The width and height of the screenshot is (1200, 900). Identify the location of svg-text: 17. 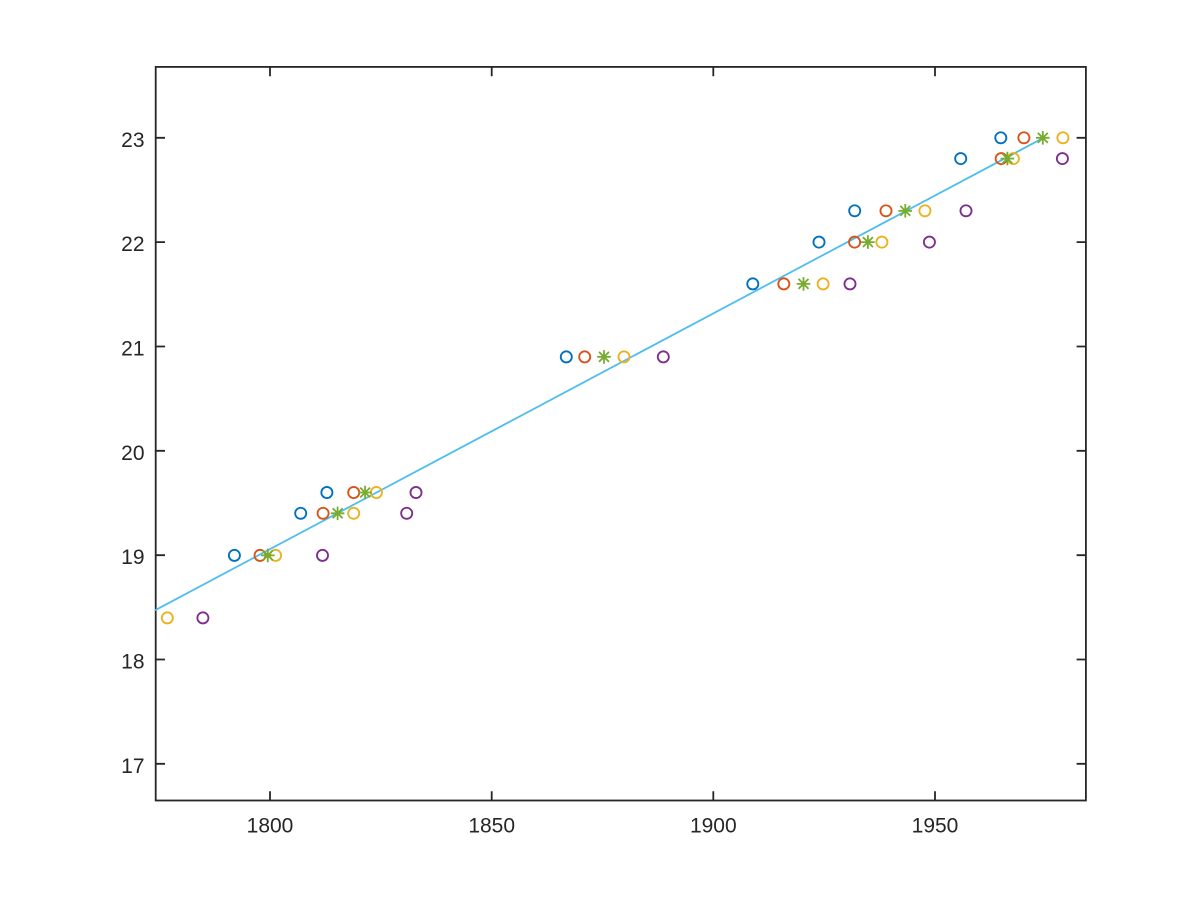
(132, 766).